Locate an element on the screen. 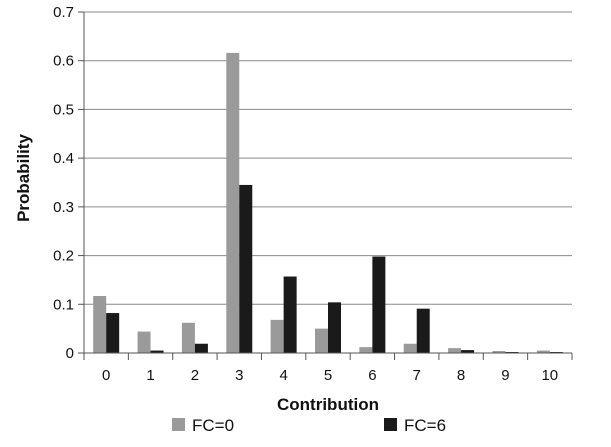 This screenshot has width=611, height=447. y-tick-label: 0.2 is located at coordinates (63, 256).